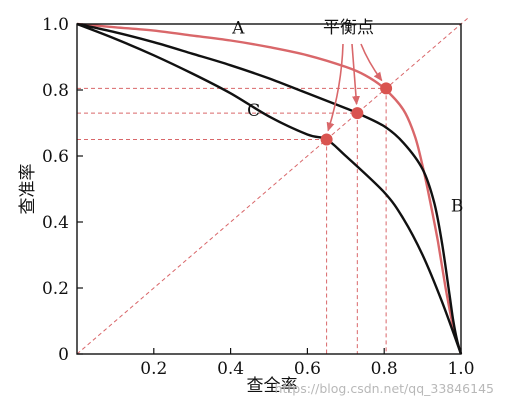 The width and height of the screenshot is (507, 408). I want to click on y-tick-label: 0, so click(63, 355).